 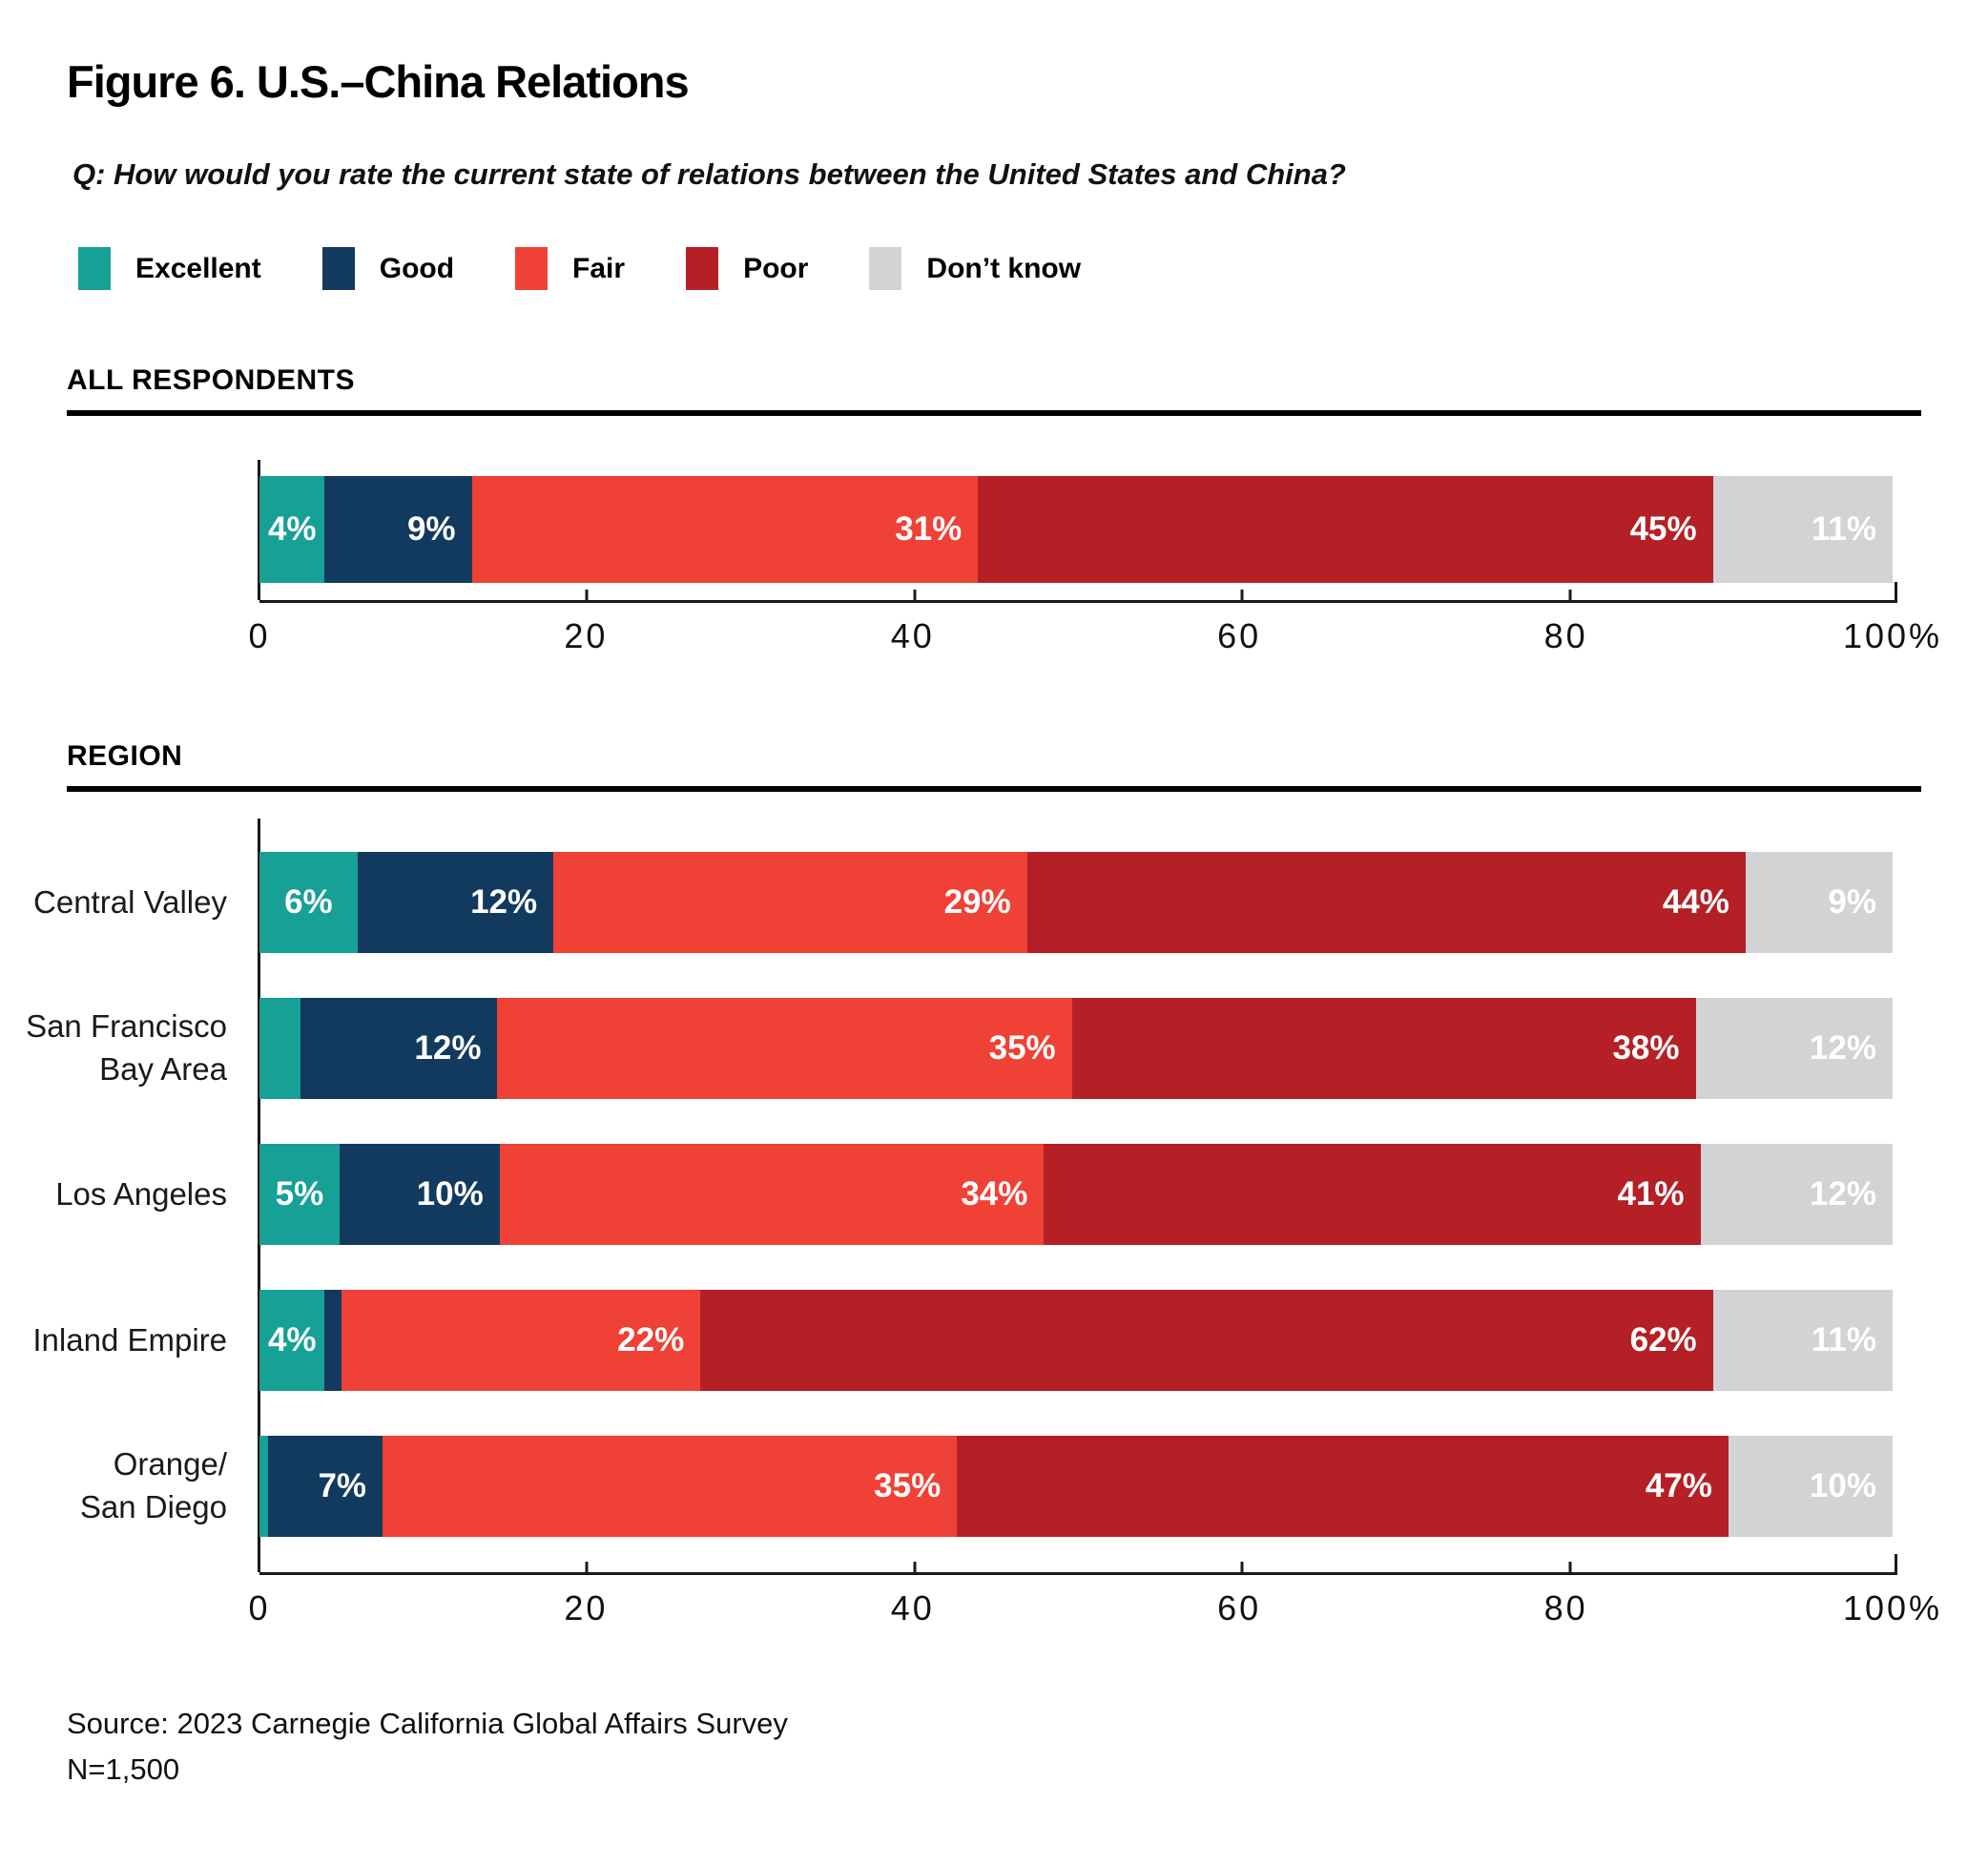 I want to click on dont-know-swatch-icon, so click(x=886, y=268).